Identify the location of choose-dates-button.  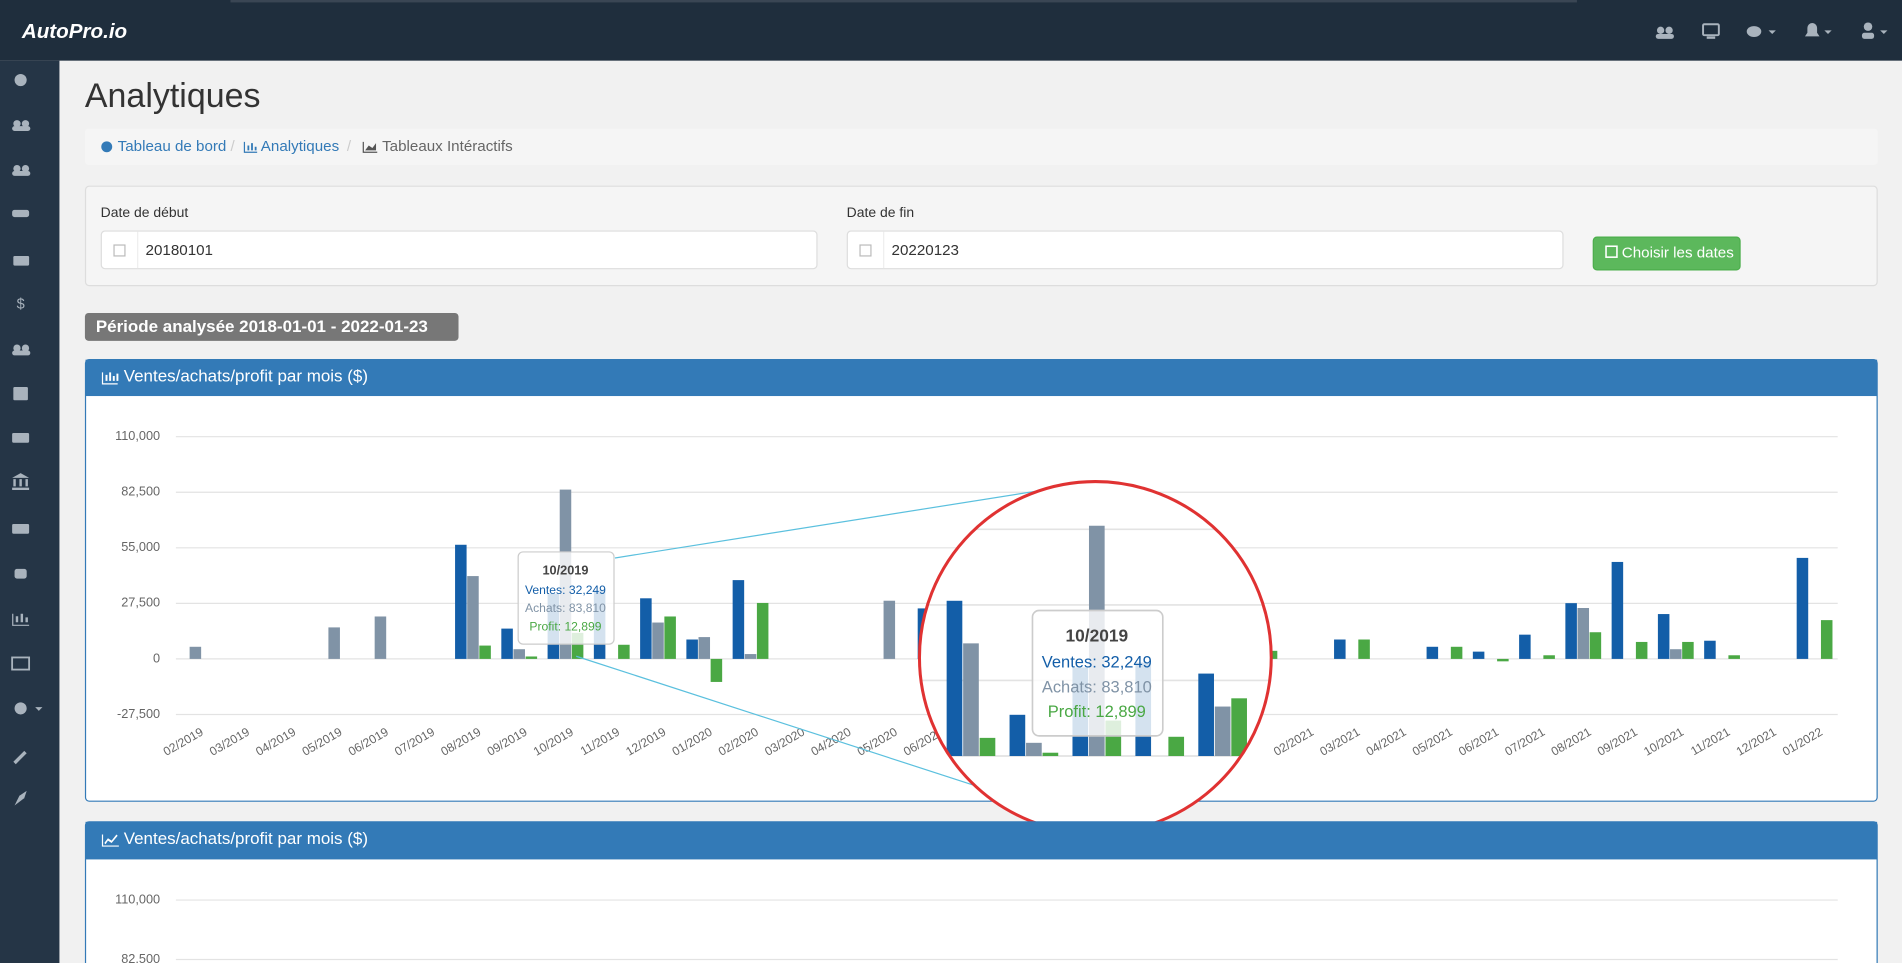
(1666, 253).